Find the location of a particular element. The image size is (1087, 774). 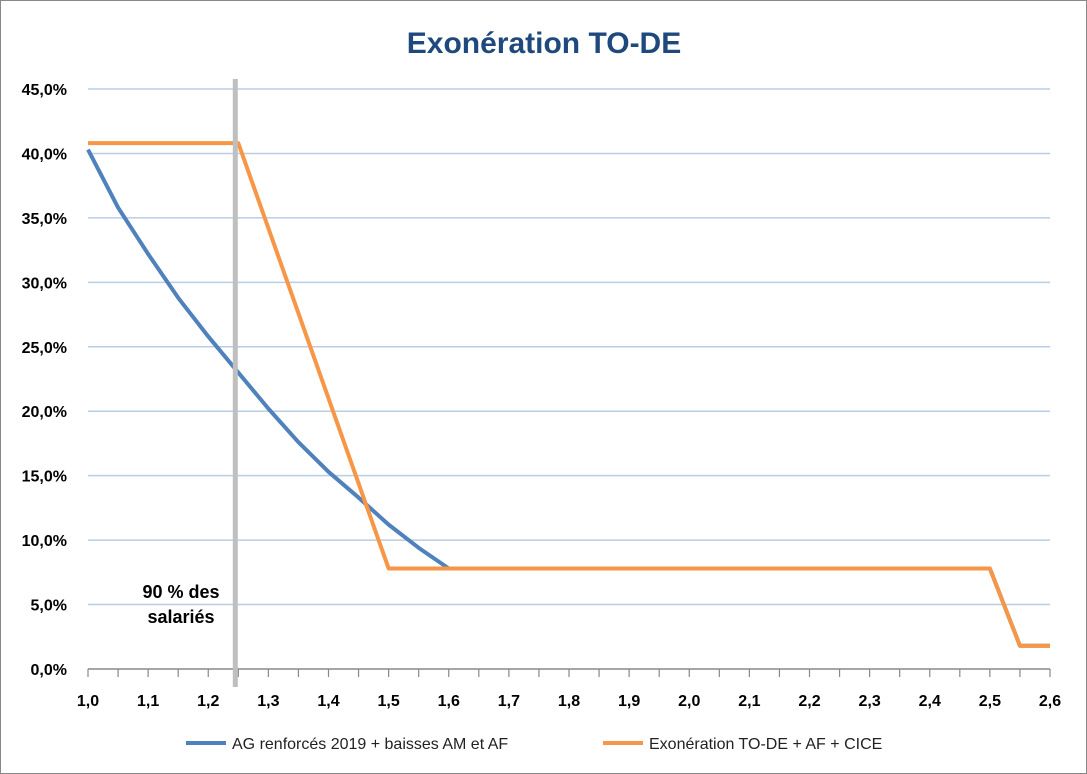

chart-title: Exonération TO-DE is located at coordinates (544, 43).